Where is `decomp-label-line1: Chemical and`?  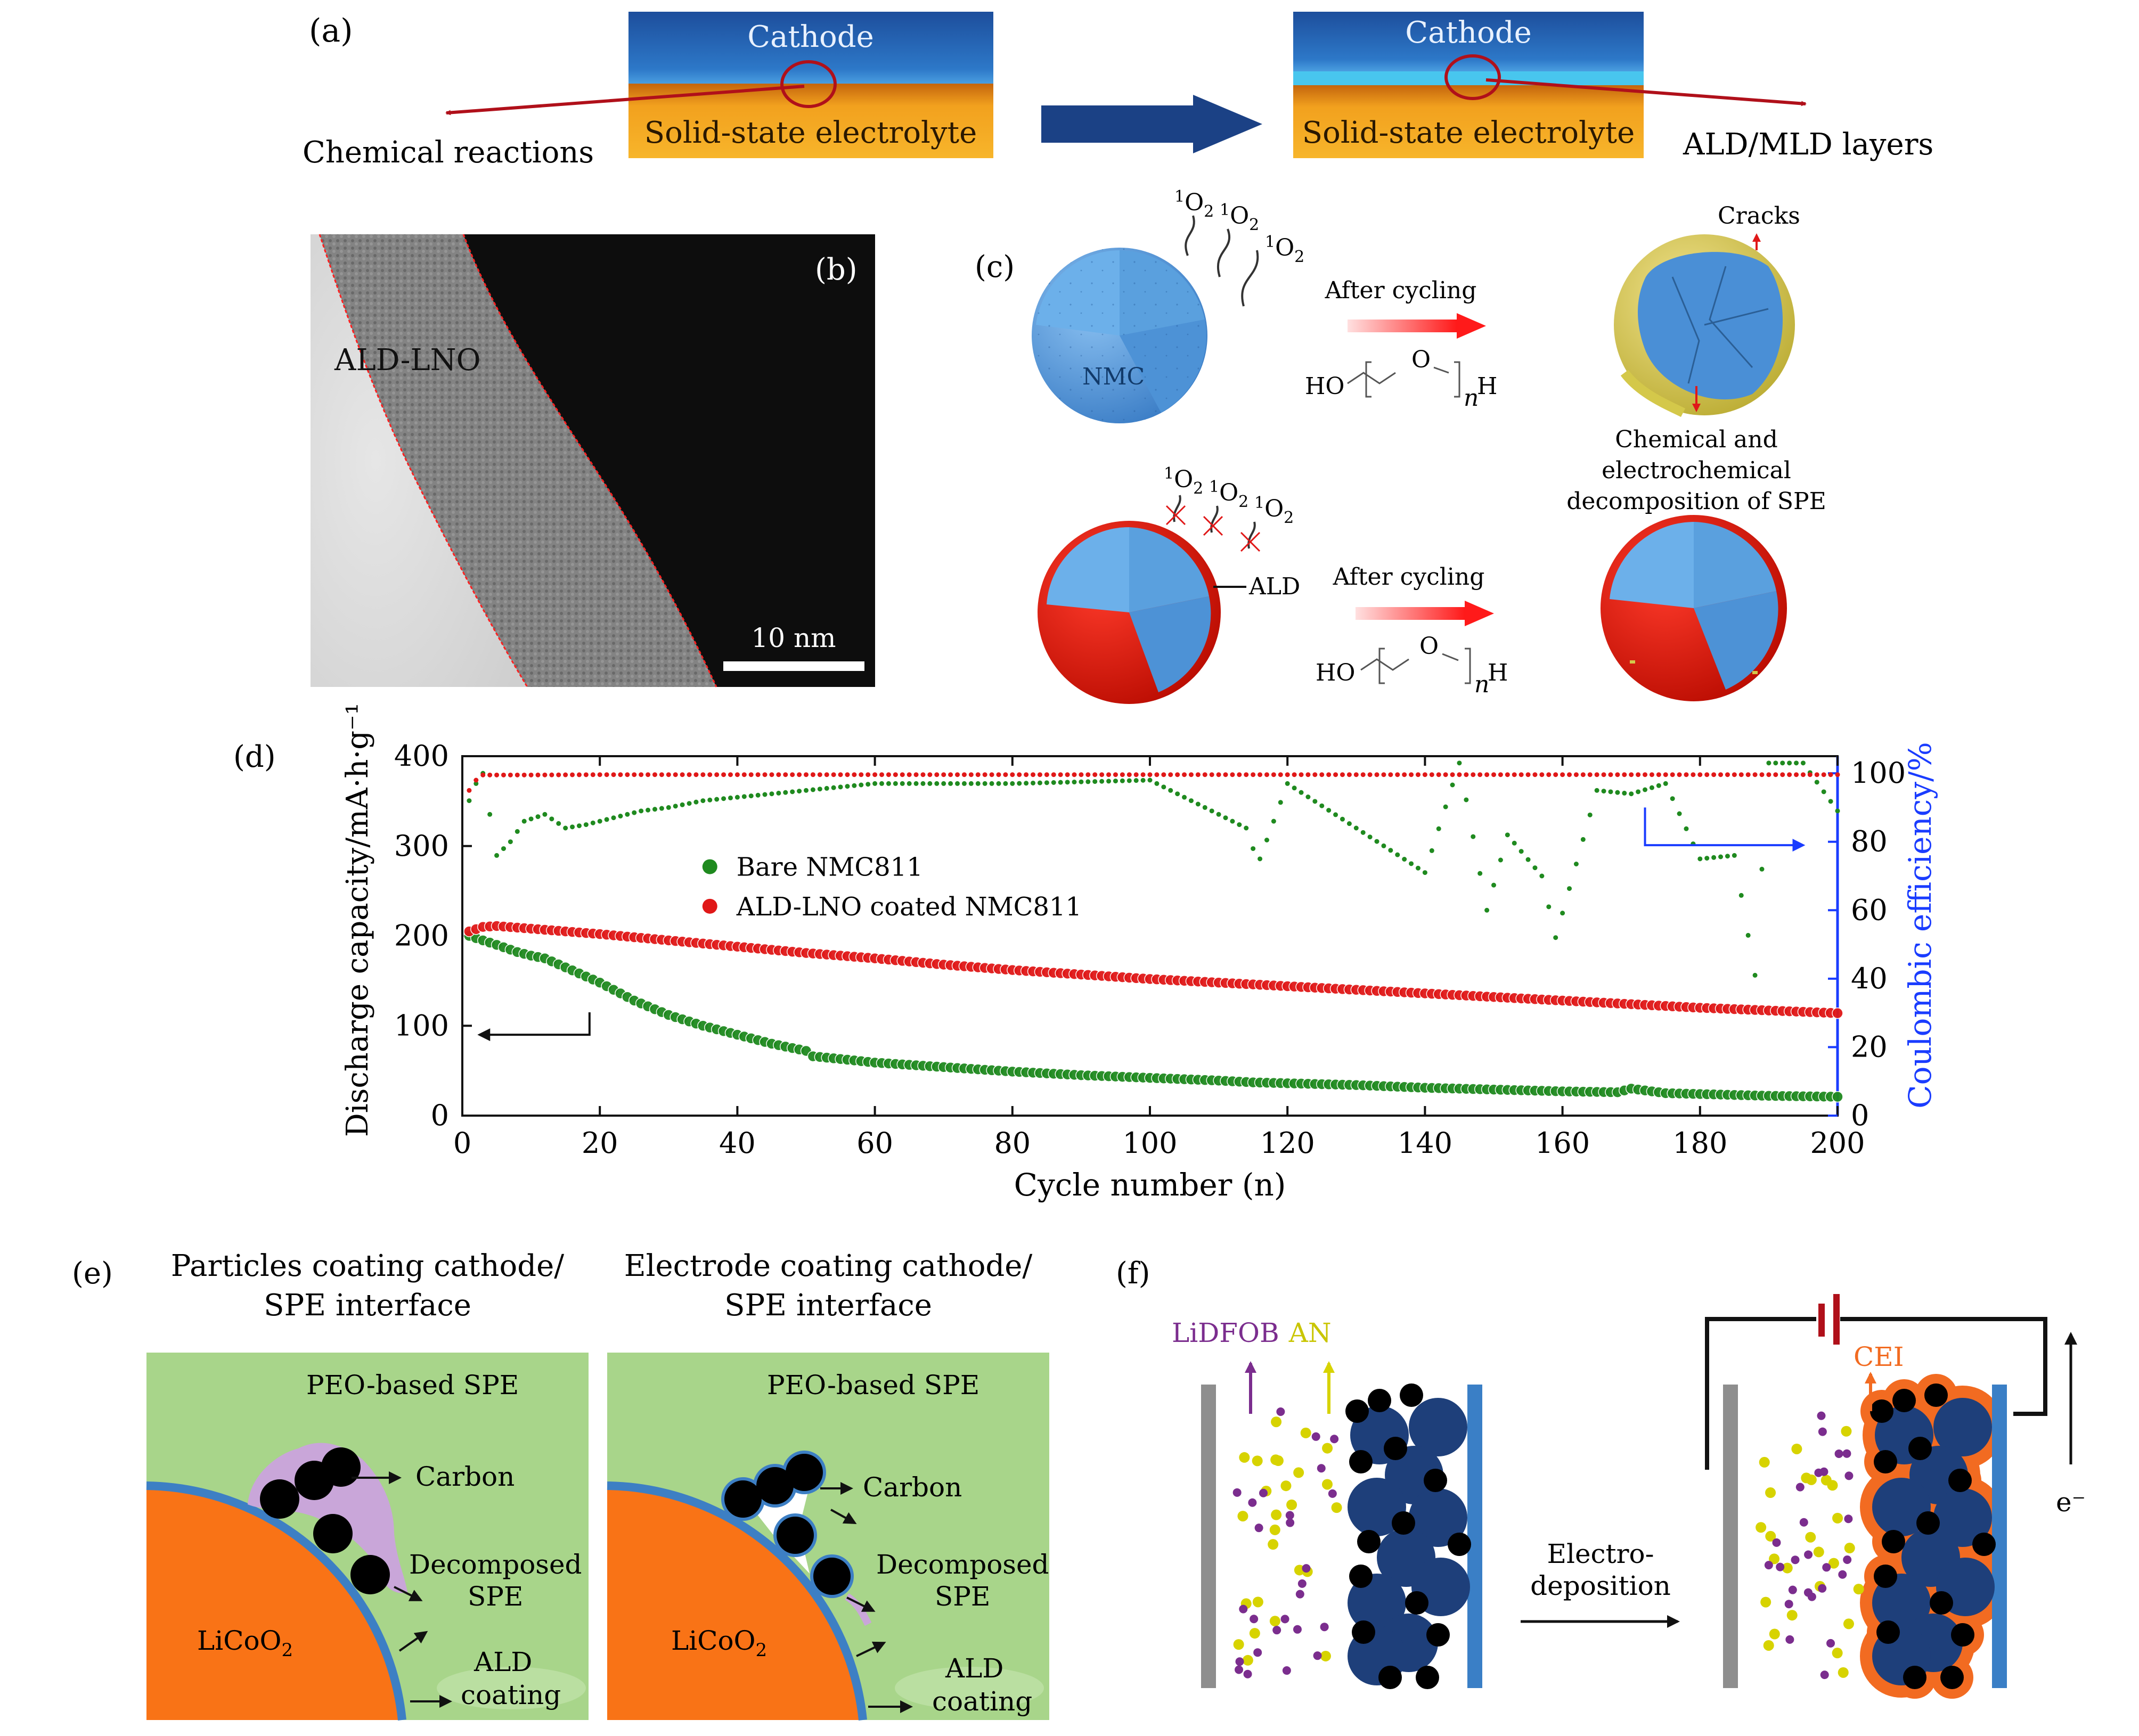
decomp-label-line1: Chemical and is located at coordinates (1696, 439).